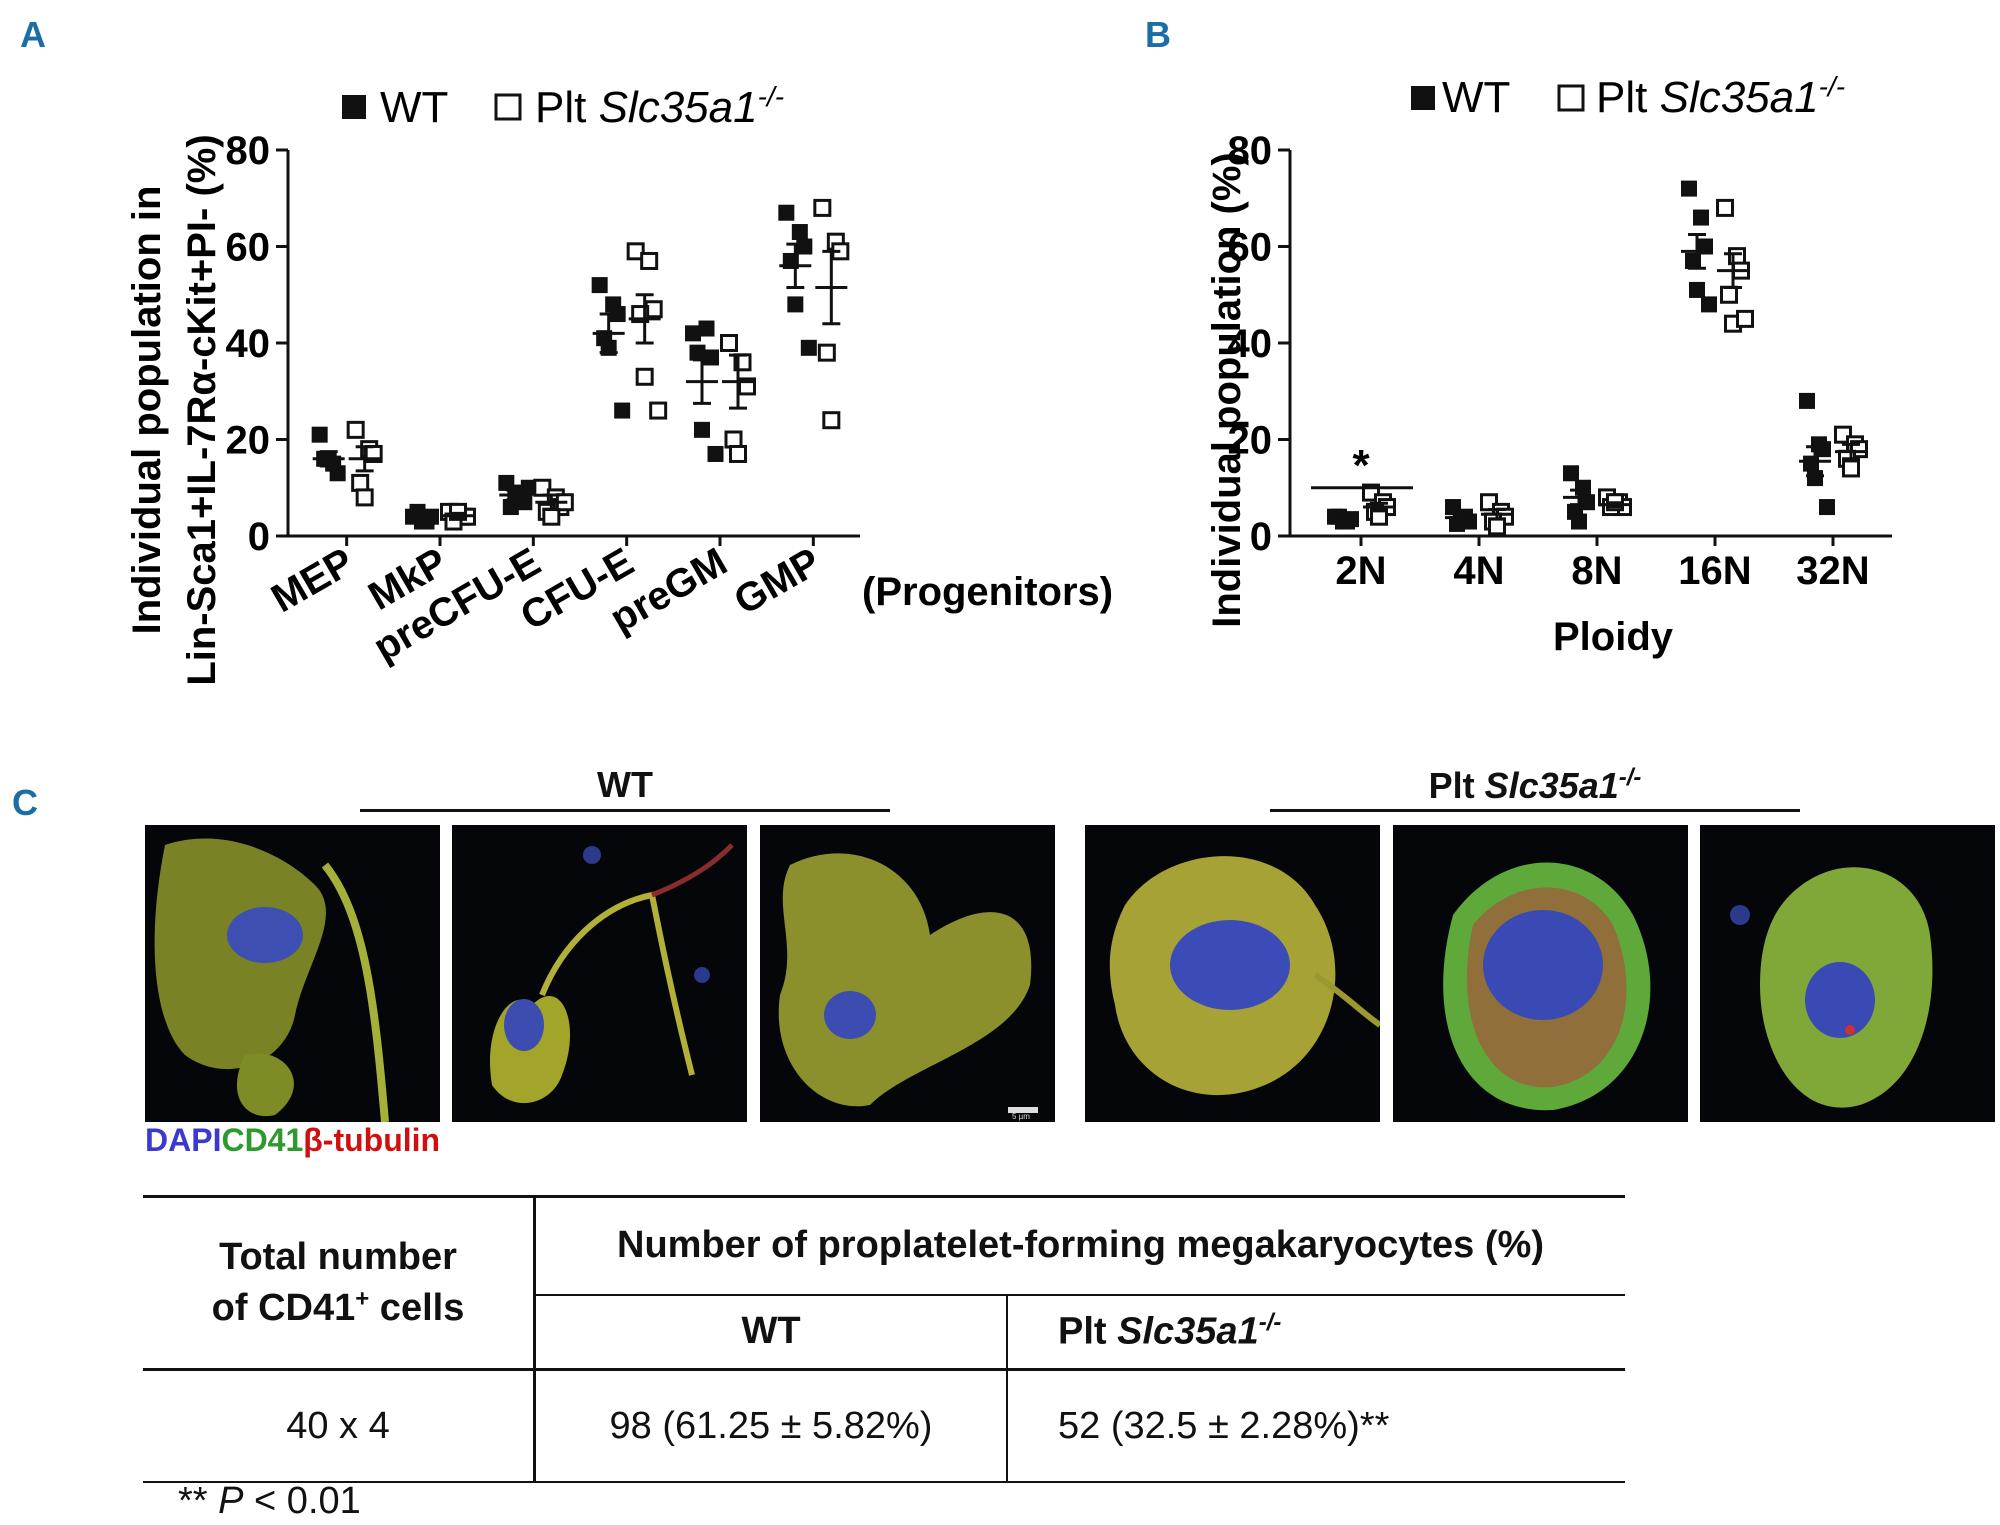 The height and width of the screenshot is (1525, 2000). I want to click on y-label-line1: Individual population in, so click(147, 410).